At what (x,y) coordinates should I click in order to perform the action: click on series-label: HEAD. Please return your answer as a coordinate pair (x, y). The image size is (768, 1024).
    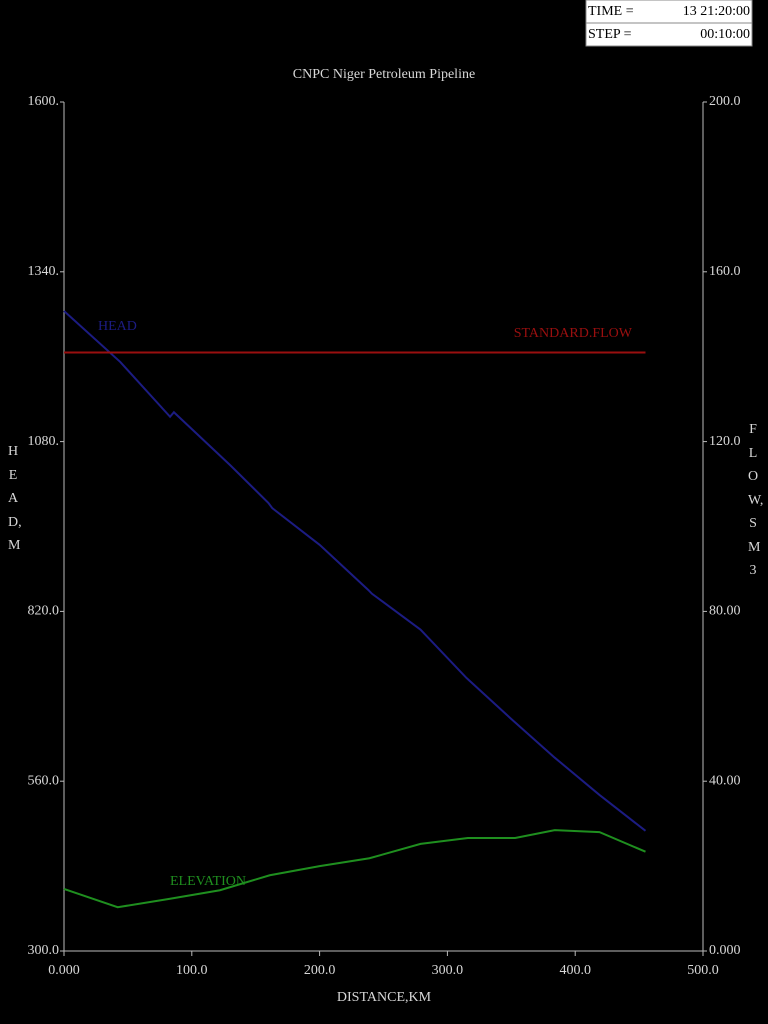
    Looking at the image, I should click on (117, 326).